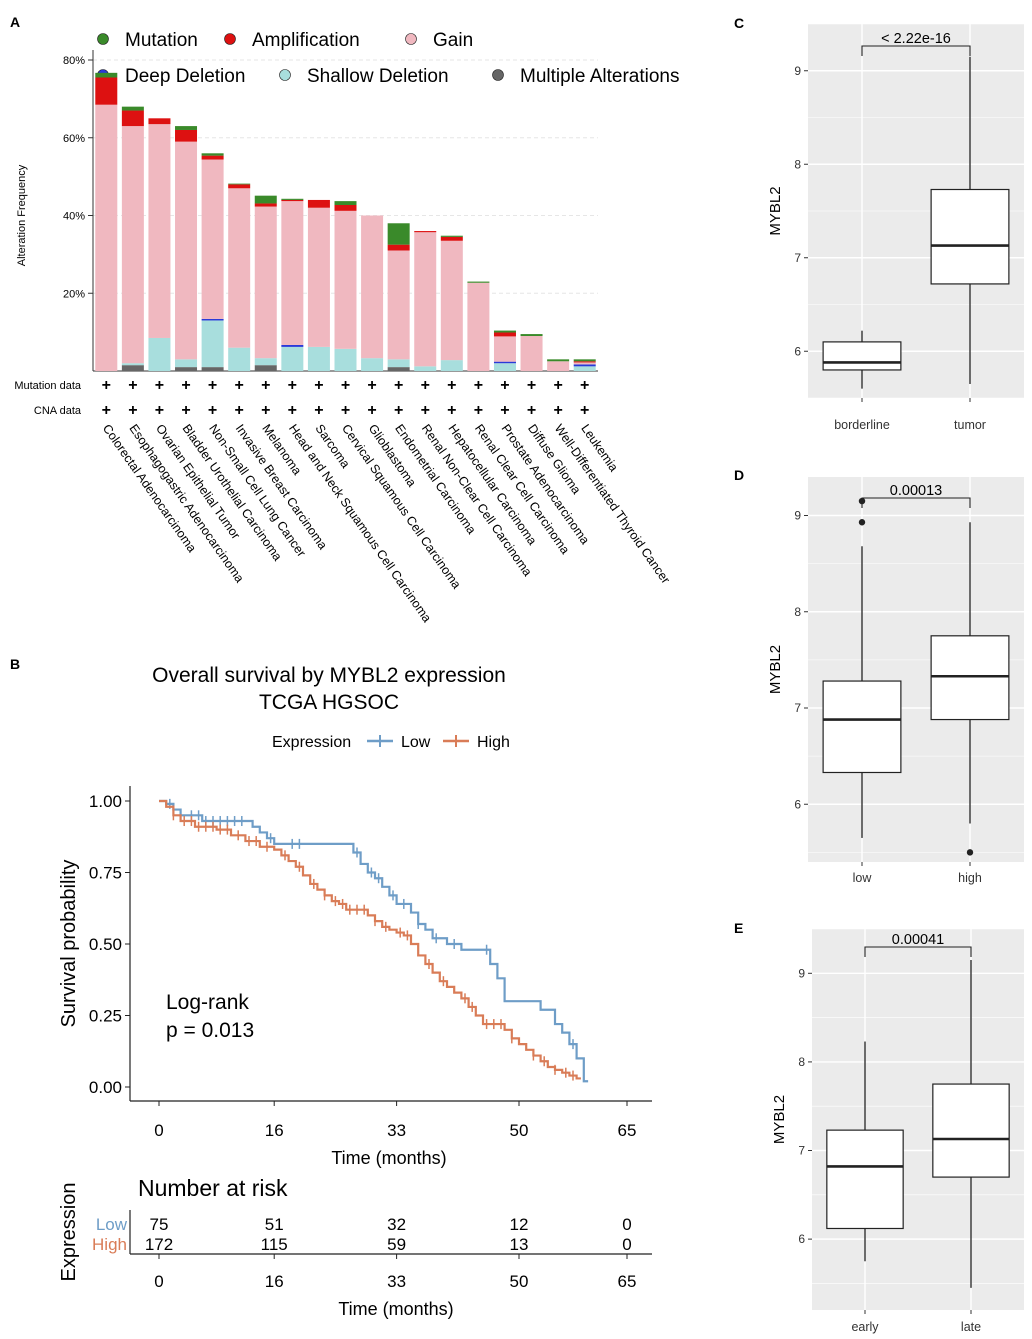  What do you see at coordinates (345, 279) in the screenshot?
I see `bar-cervical-squamous-cell-carcinoma-gain` at bounding box center [345, 279].